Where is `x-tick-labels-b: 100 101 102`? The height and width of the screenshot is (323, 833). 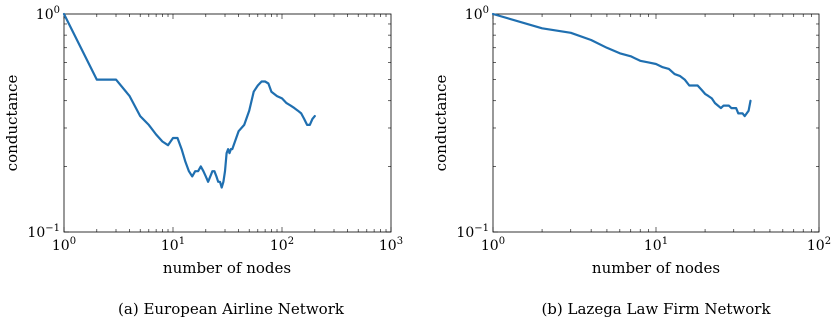
x-tick-labels-b: 100 101 102 is located at coordinates (656, 245).